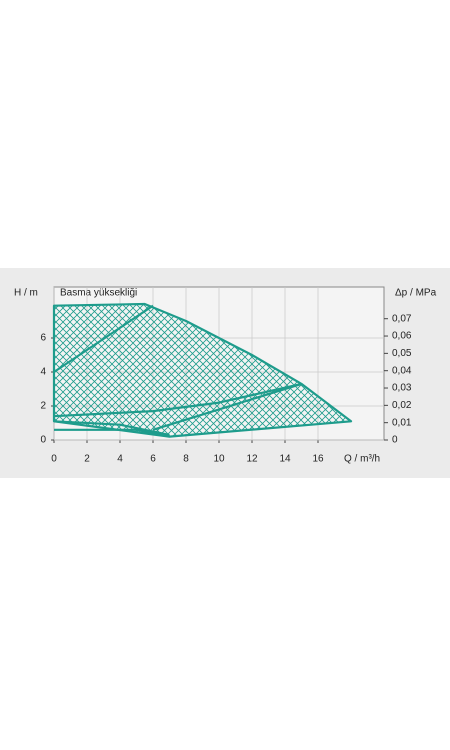 The image size is (450, 750). What do you see at coordinates (186, 459) in the screenshot?
I see `x-tick-label: 8` at bounding box center [186, 459].